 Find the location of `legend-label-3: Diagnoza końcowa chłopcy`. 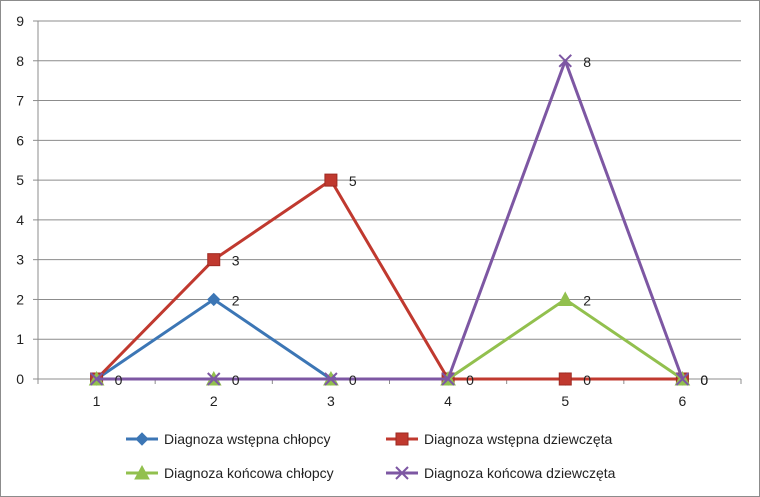

legend-label-3: Diagnoza końcowa chłopcy is located at coordinates (249, 473).